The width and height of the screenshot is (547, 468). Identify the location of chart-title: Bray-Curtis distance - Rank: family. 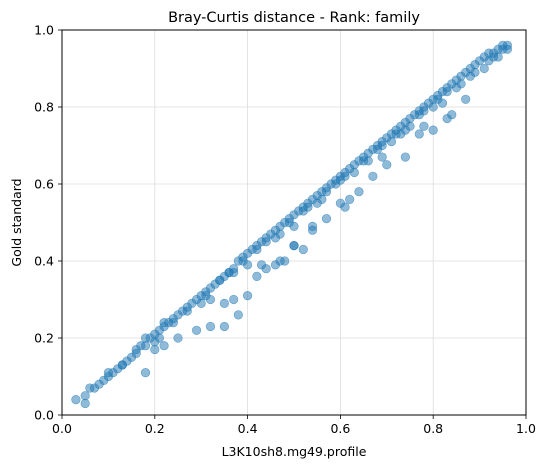
(294, 18).